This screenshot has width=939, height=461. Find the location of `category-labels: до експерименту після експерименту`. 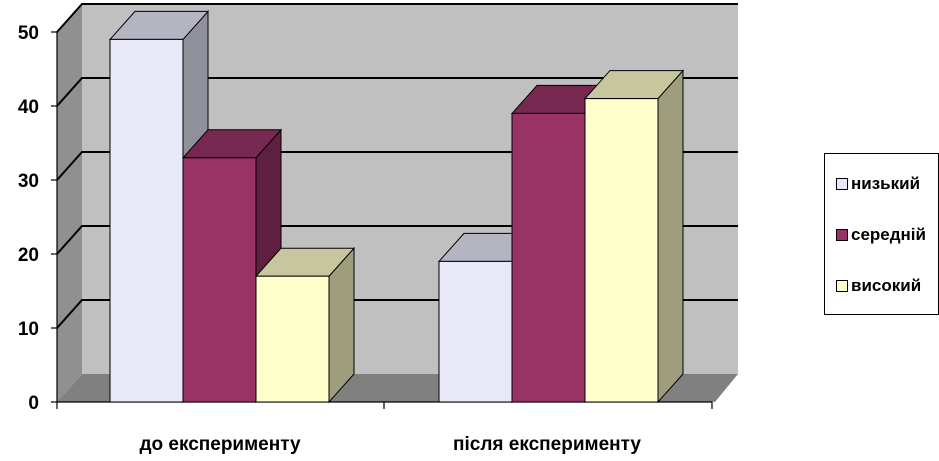

category-labels: до експерименту після експерименту is located at coordinates (390, 444).